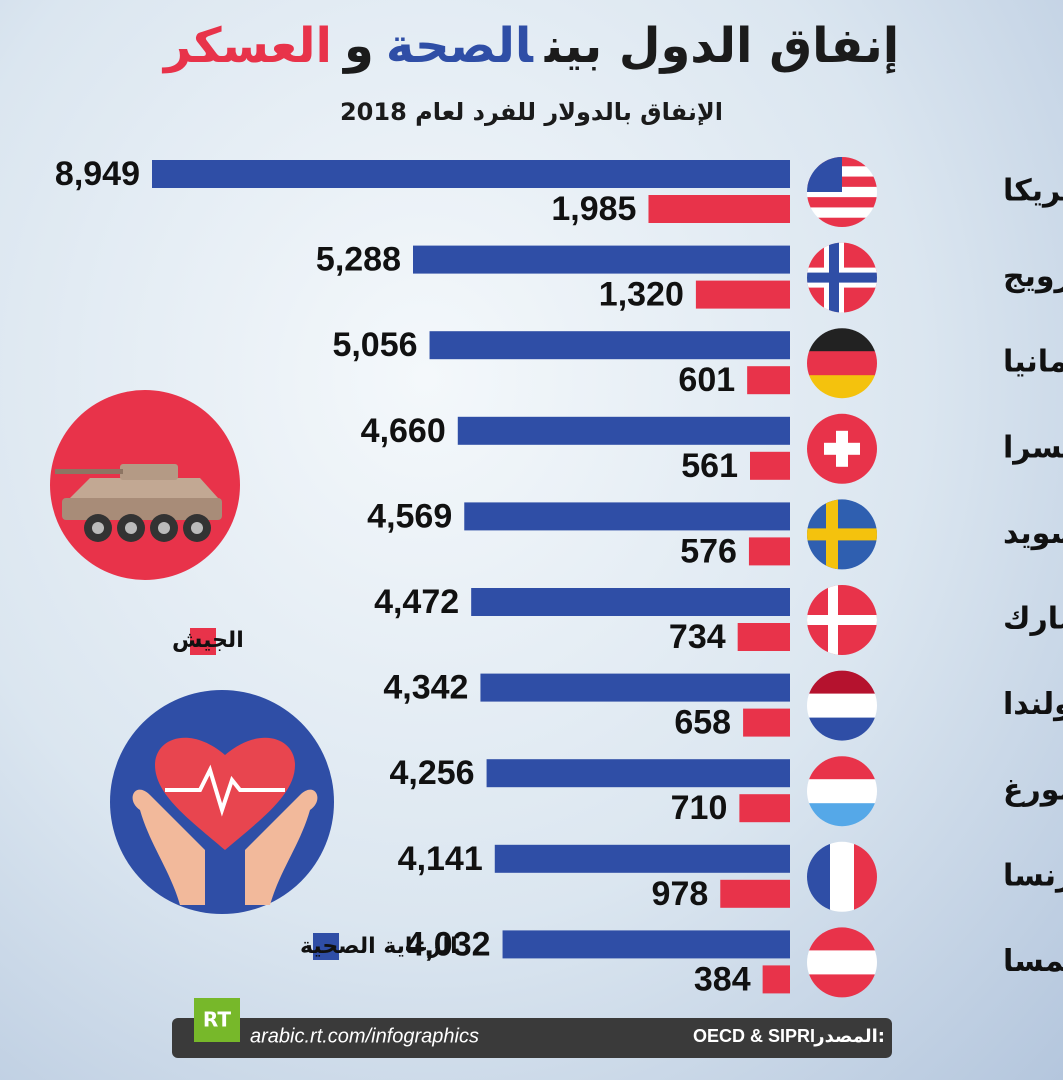 This screenshot has width=1063, height=1080. What do you see at coordinates (593, 209) in the screenshot?
I see `value-label: 1,985` at bounding box center [593, 209].